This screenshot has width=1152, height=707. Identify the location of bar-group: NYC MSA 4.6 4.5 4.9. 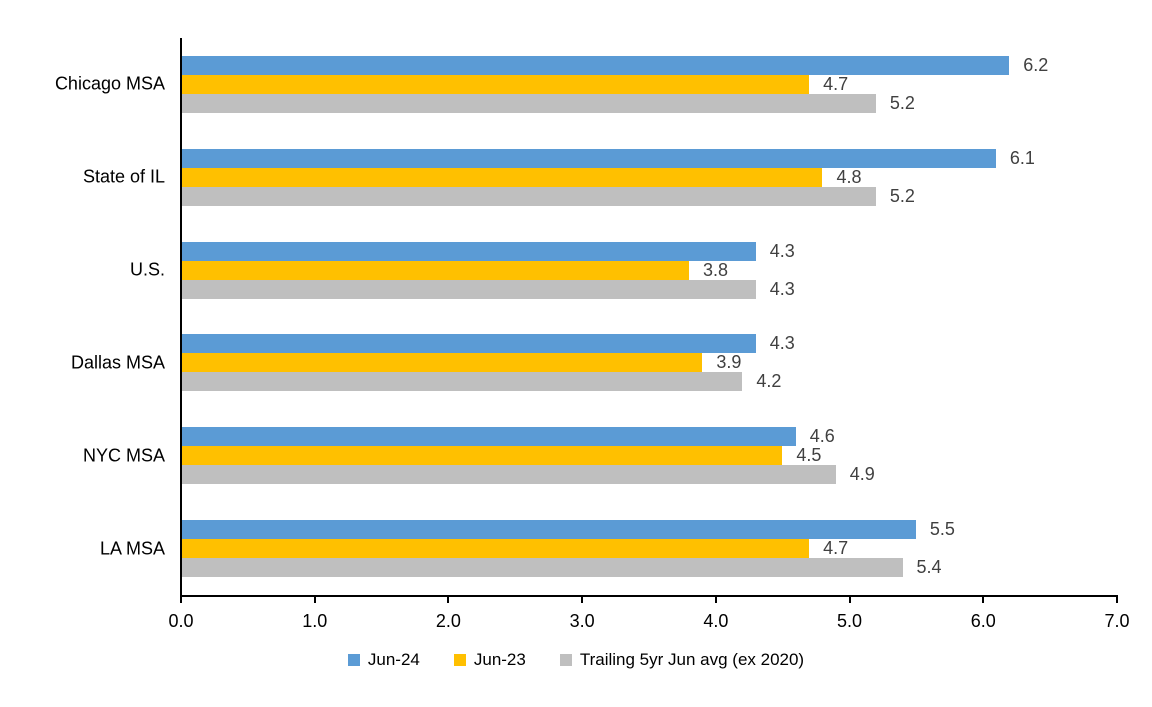
(599, 455).